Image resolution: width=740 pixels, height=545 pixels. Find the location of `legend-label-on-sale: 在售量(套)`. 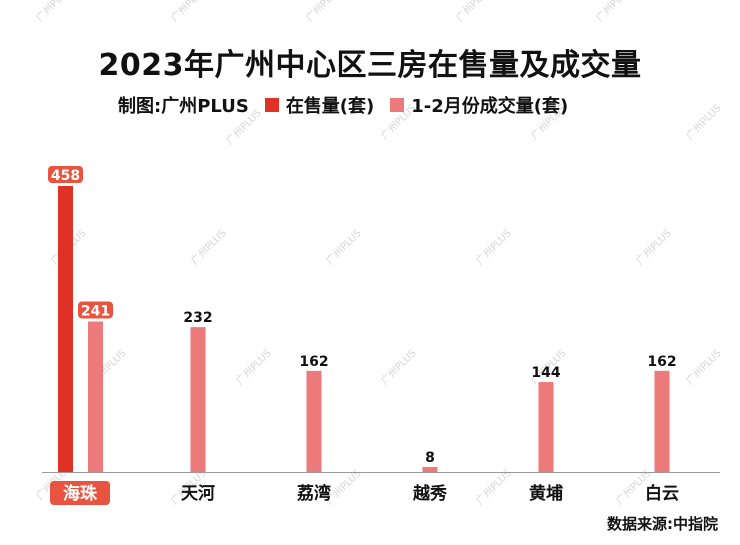

legend-label-on-sale: 在售量(套) is located at coordinates (330, 106).